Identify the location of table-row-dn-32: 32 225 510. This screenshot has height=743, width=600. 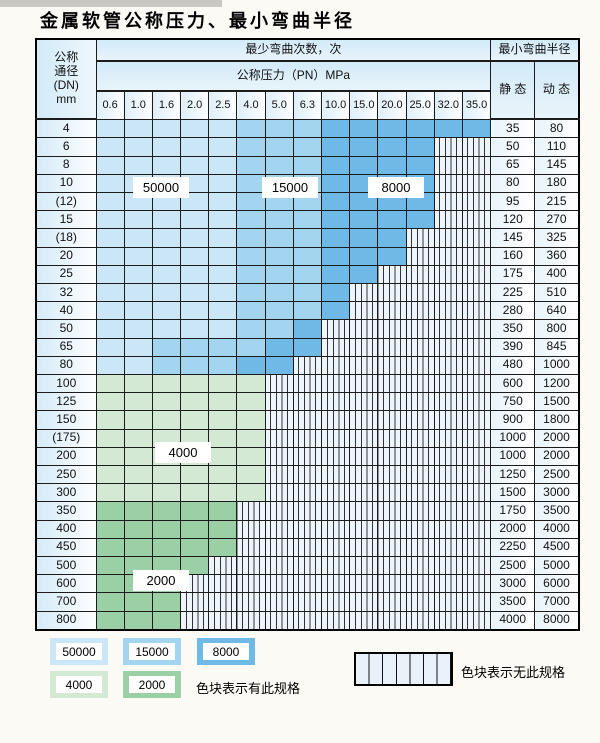
(307, 292).